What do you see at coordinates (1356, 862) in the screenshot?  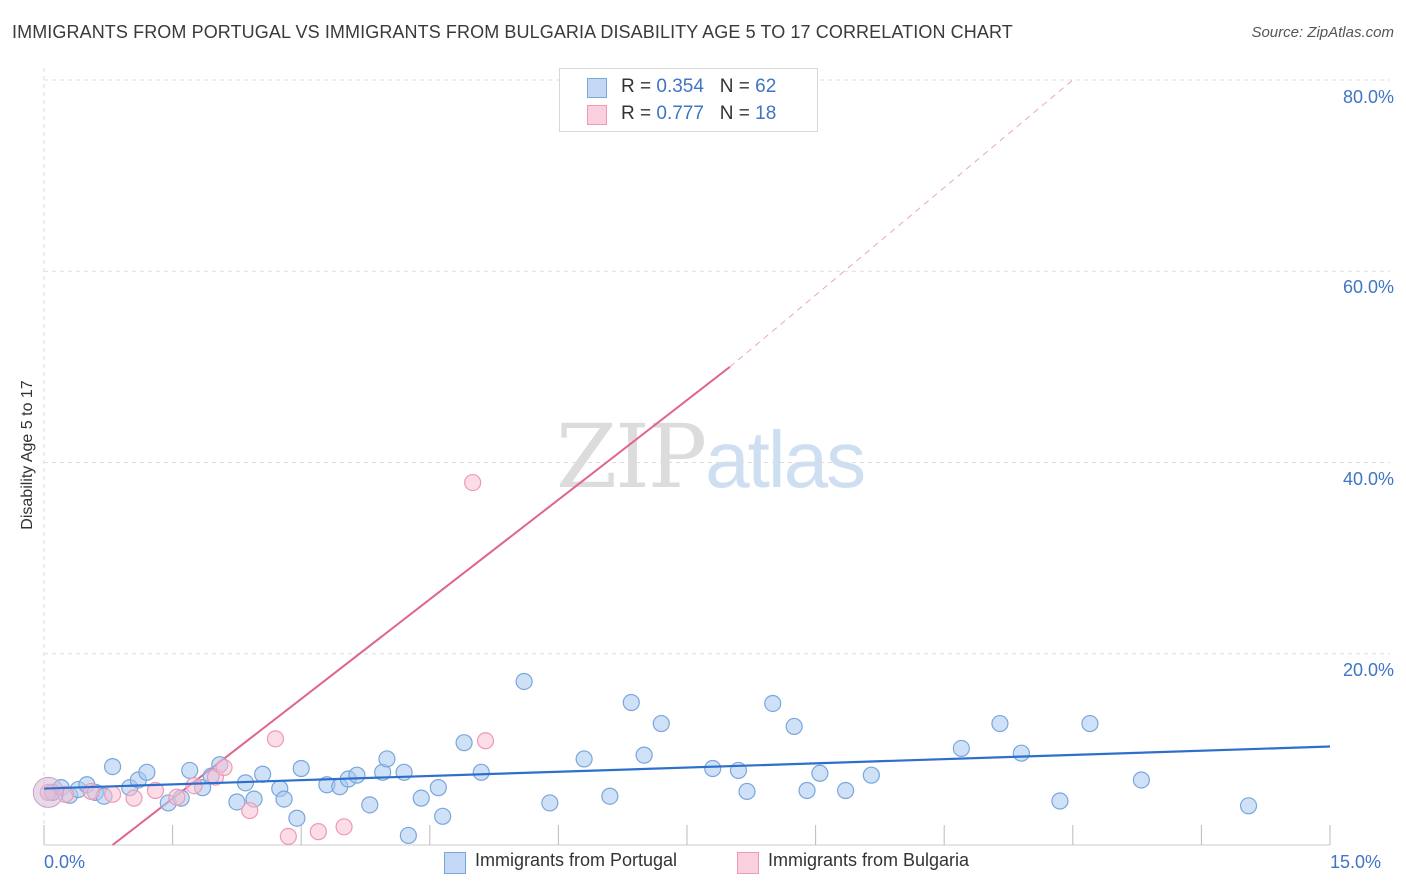 I see `x-tick-label-max: 15.0%` at bounding box center [1356, 862].